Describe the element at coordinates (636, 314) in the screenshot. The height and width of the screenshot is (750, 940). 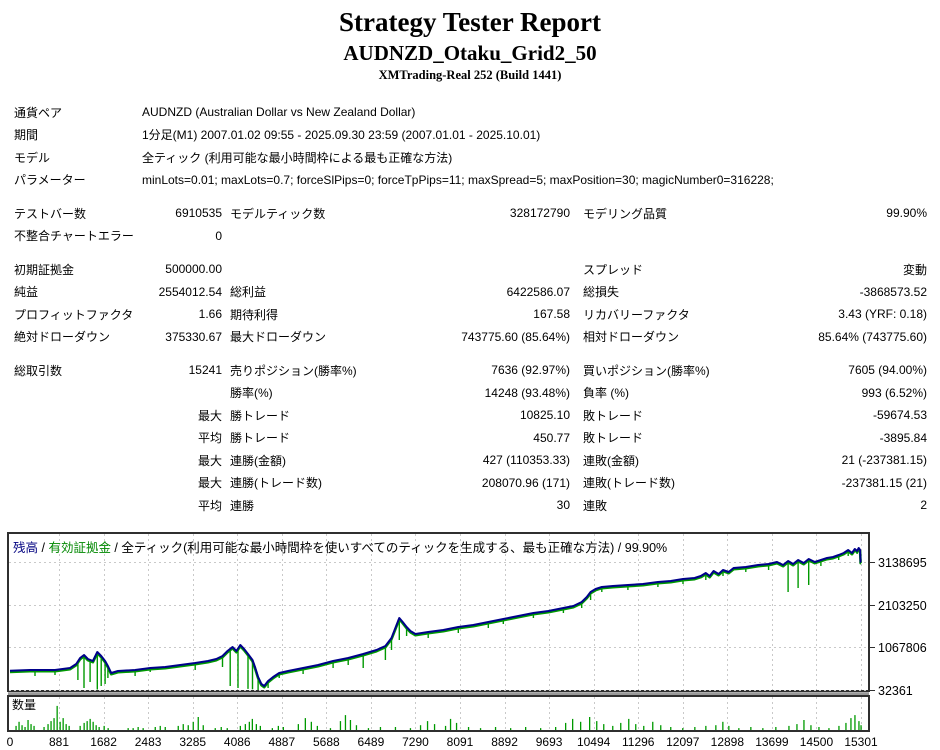
I see `row-label: リカバリーファクタ` at that location.